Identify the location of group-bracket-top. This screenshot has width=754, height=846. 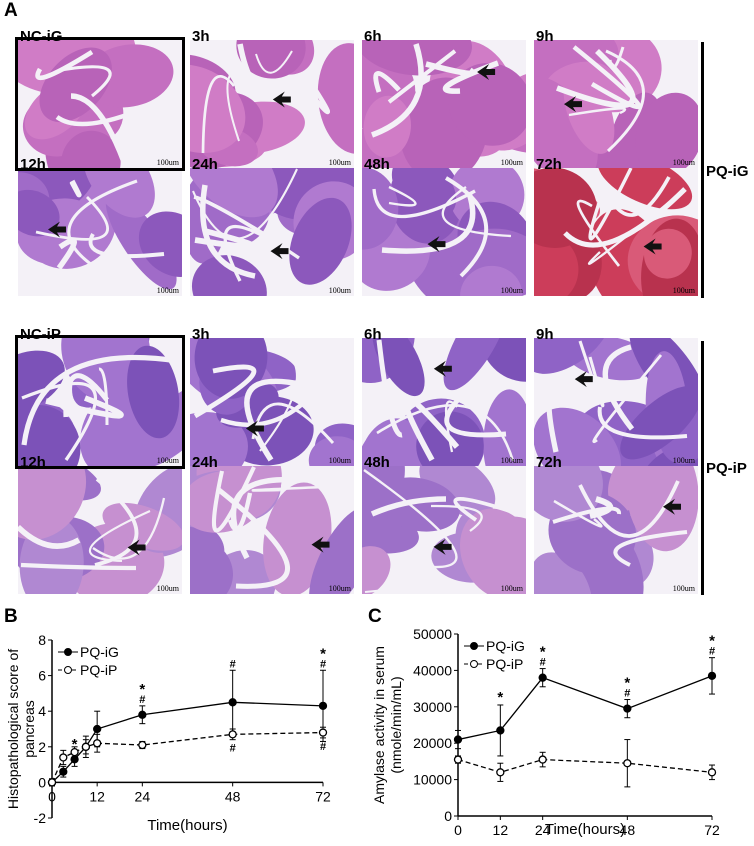
(702, 170).